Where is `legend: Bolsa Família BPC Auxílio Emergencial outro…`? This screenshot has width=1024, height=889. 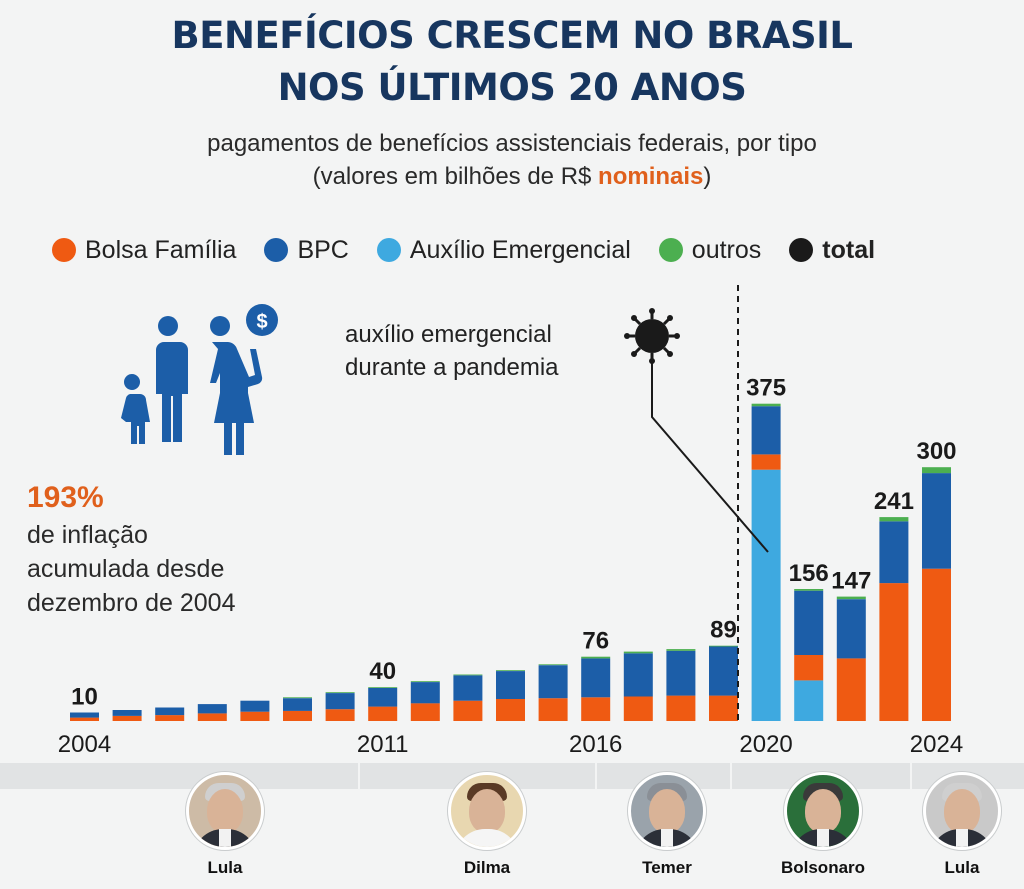
legend: Bolsa Família BPC Auxílio Emergencial outro… is located at coordinates (527, 250).